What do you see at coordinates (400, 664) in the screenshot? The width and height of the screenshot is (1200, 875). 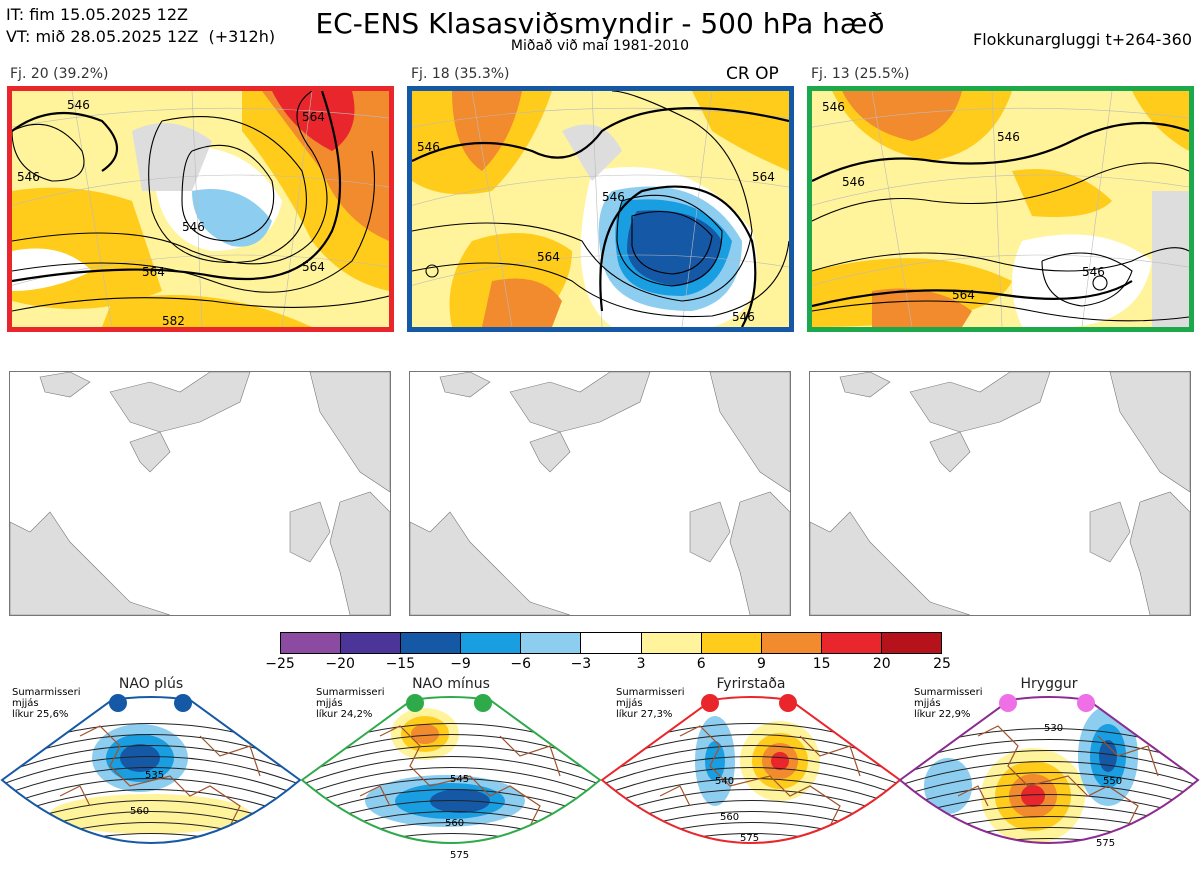 I see `colorbar-tick-label: −15` at bounding box center [400, 664].